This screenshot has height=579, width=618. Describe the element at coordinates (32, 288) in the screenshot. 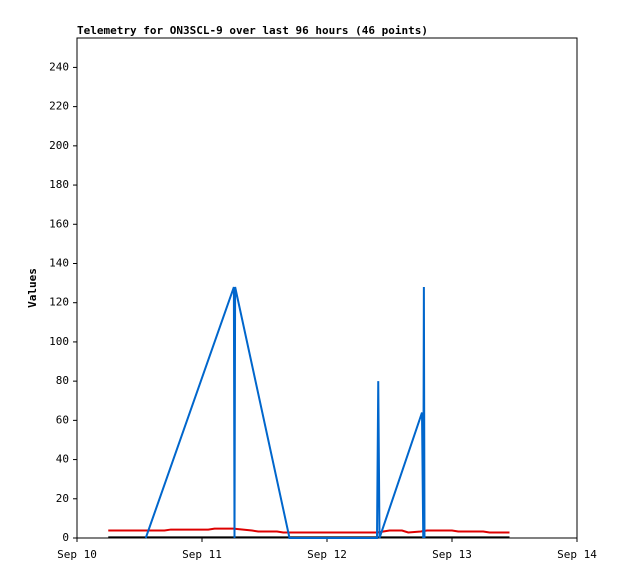

I see `y-axis-label: Values` at that location.